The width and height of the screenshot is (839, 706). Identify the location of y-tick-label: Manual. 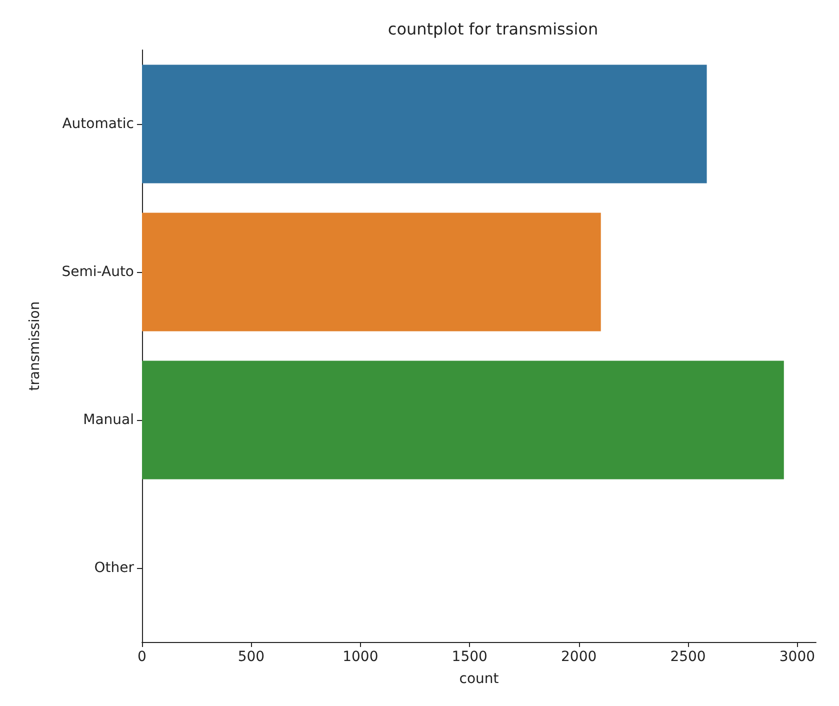
(108, 420).